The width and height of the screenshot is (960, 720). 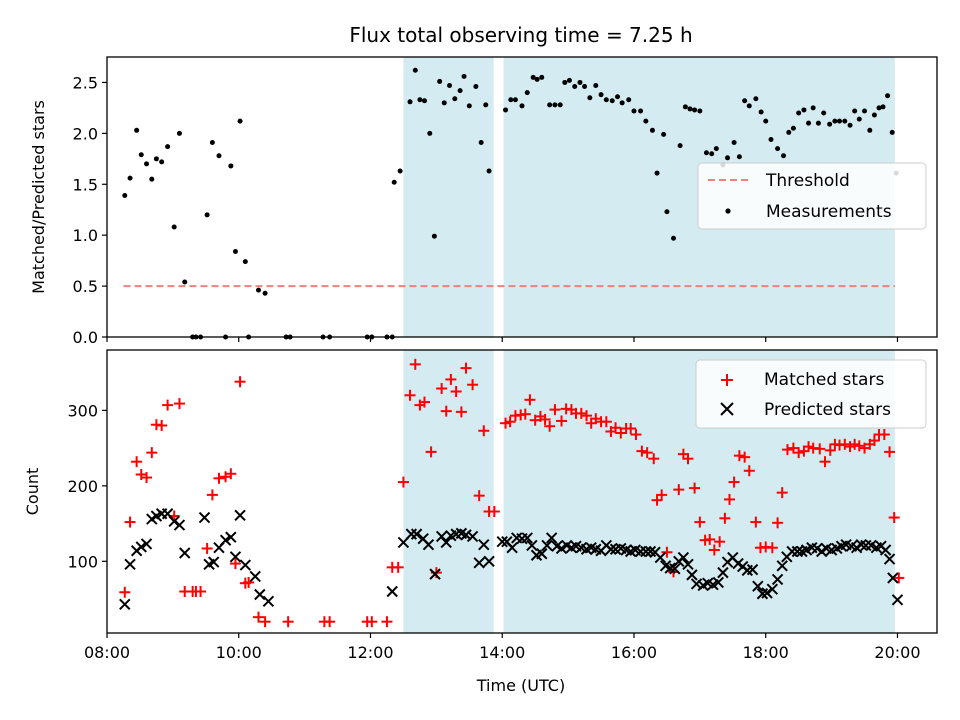 What do you see at coordinates (85, 82) in the screenshot?
I see `y-tick-label: 2.5` at bounding box center [85, 82].